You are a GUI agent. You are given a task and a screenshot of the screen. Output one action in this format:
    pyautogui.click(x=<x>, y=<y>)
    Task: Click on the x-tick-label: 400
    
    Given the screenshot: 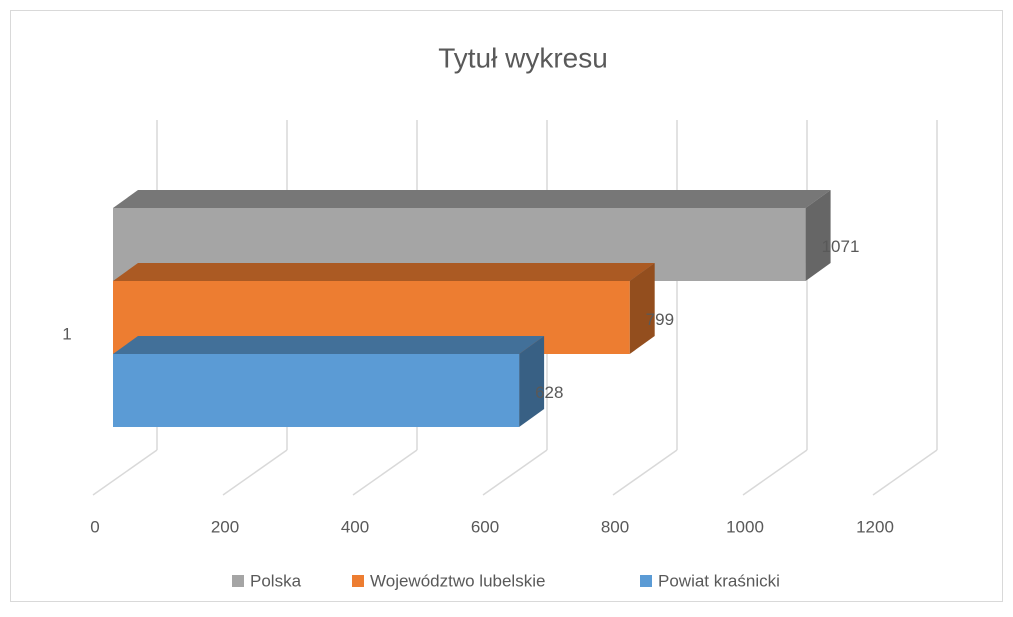 What is the action you would take?
    pyautogui.click(x=355, y=526)
    